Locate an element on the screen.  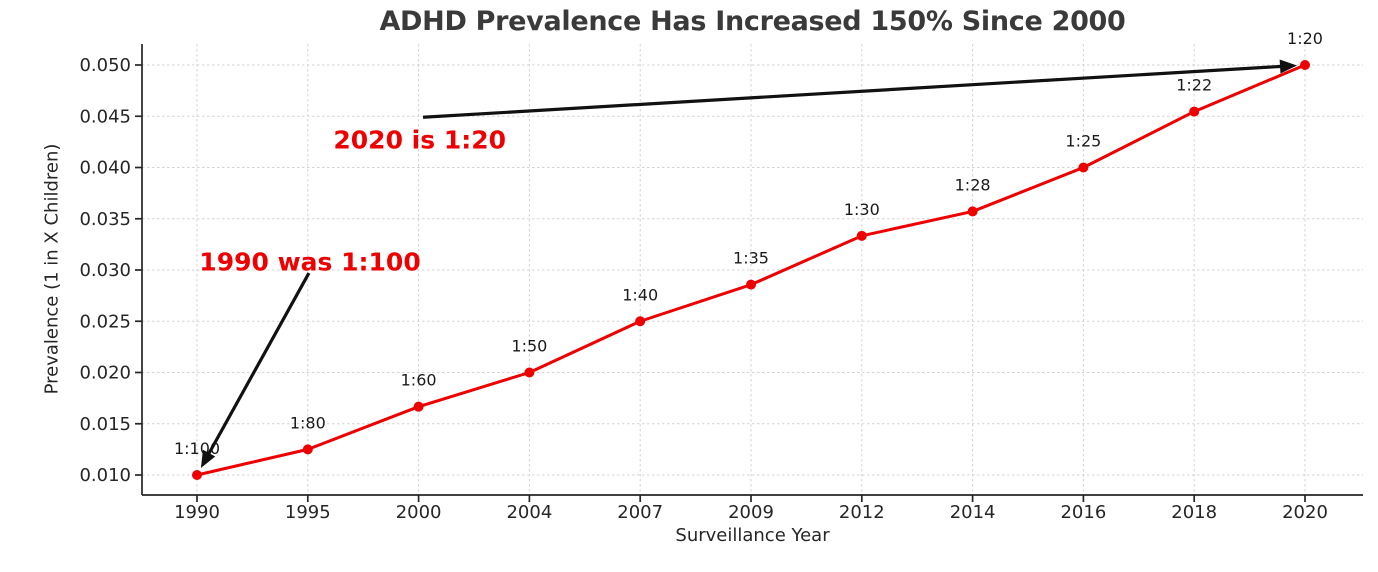
annotation-1990-was-1-100: 1990 was 1:100 is located at coordinates (310, 262).